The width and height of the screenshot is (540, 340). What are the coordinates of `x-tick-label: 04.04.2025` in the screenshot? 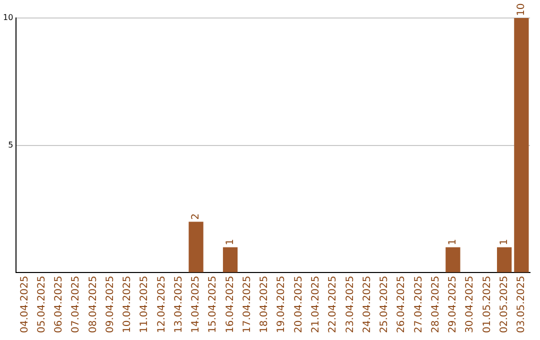 It's located at (24, 305).